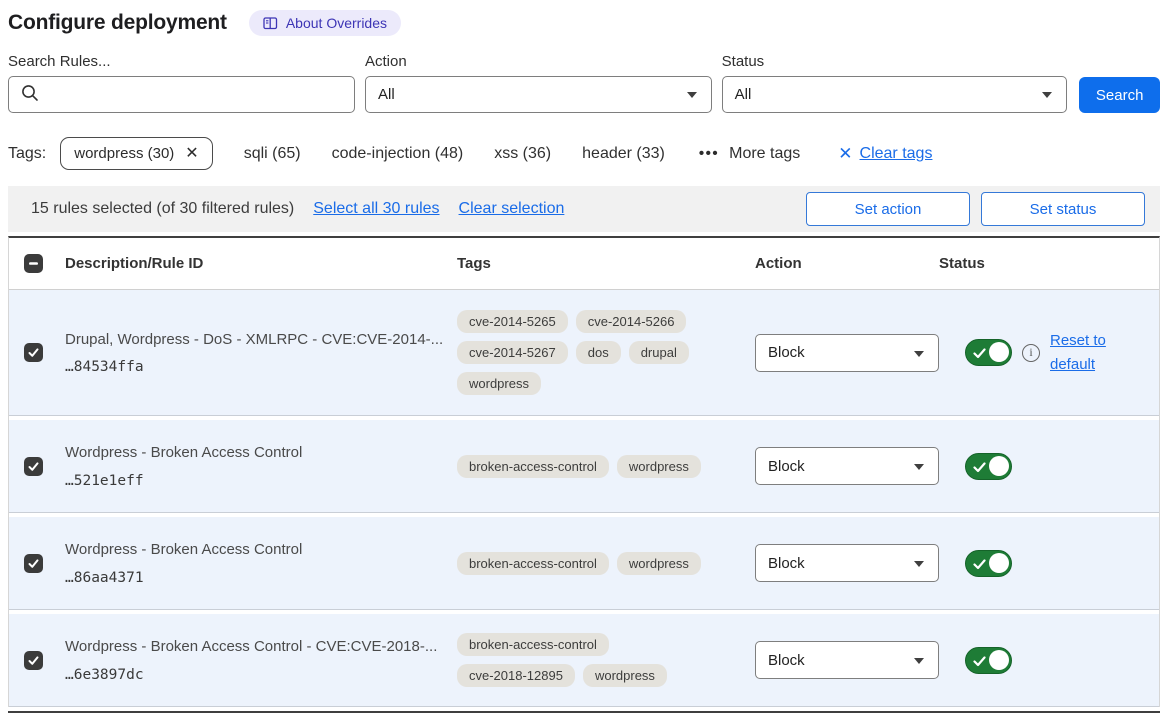 This screenshot has height=718, width=1167. Describe the element at coordinates (104, 480) in the screenshot. I see `rule-id: …521e1eff` at that location.